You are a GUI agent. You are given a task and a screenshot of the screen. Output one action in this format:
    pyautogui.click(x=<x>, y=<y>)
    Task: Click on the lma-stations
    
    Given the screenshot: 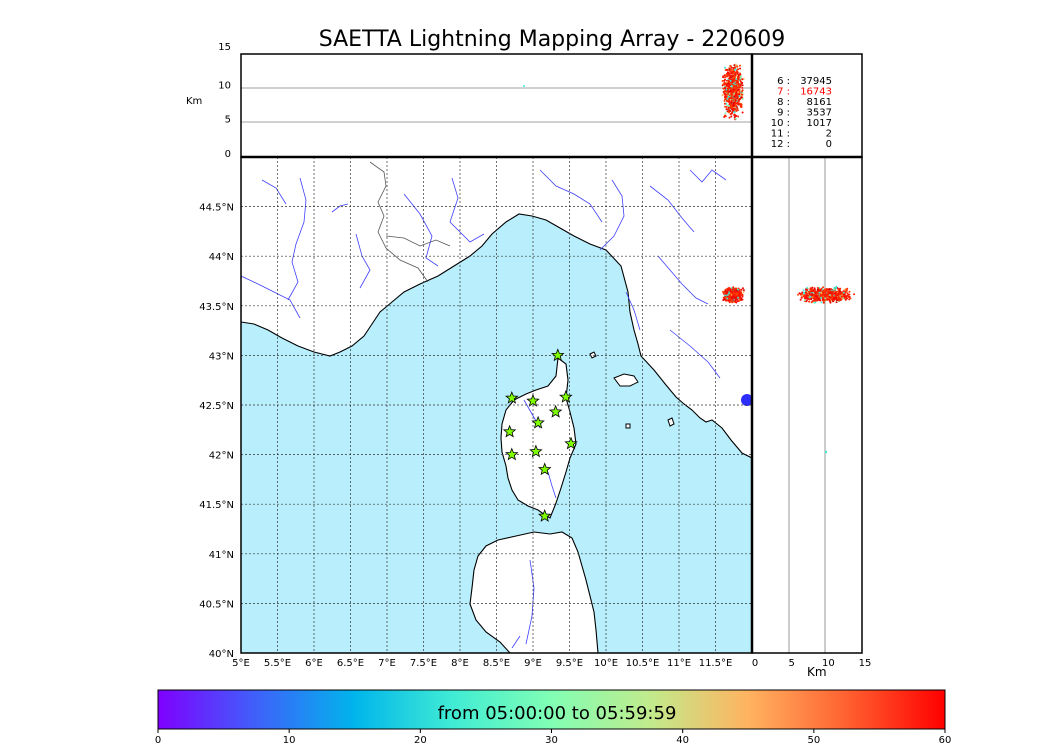 What is the action you would take?
    pyautogui.click(x=540, y=435)
    